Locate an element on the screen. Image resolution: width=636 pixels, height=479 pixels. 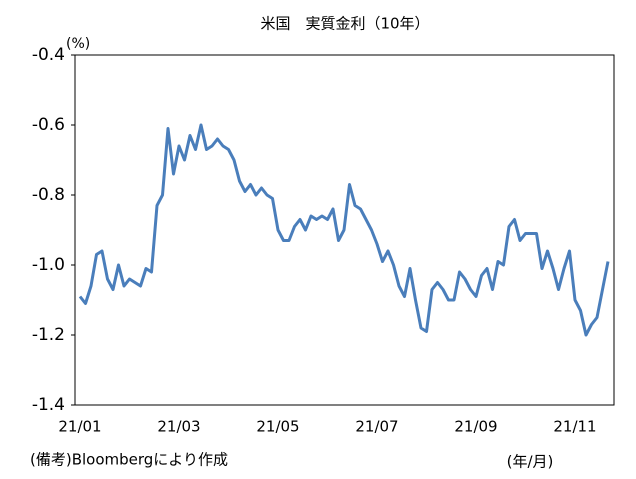
y-tick-label: -0.6 is located at coordinates (48, 125).